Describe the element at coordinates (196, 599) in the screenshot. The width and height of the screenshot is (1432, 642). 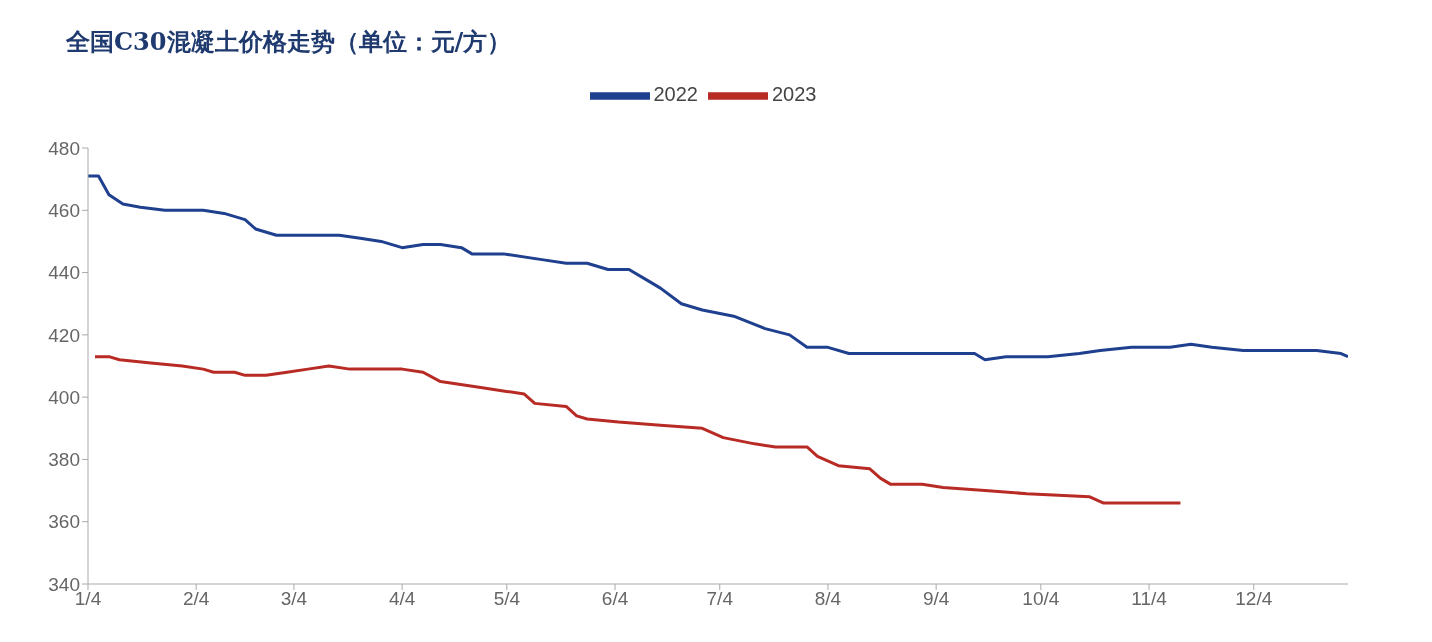
I see `x-tick-label: 2/4` at that location.